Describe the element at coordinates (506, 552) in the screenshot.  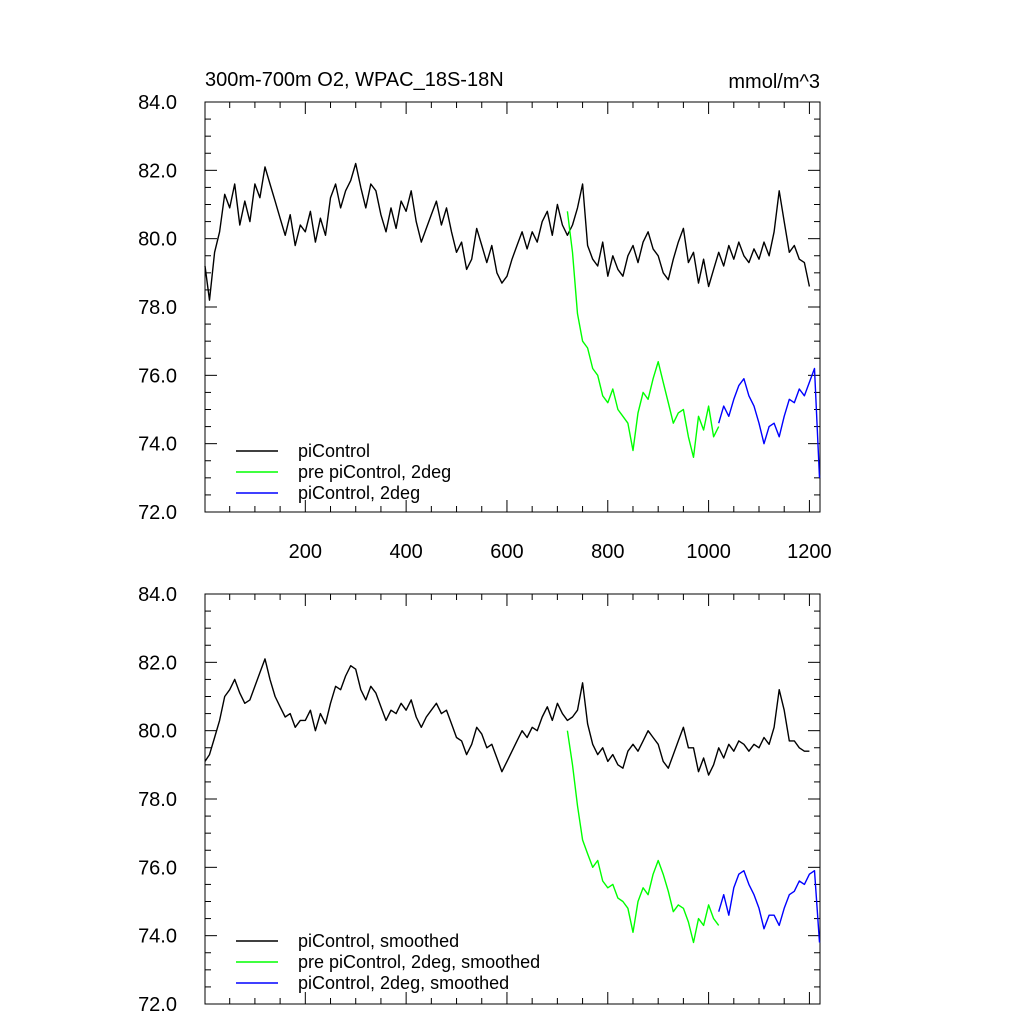
I see `x-tick-label: 600` at that location.